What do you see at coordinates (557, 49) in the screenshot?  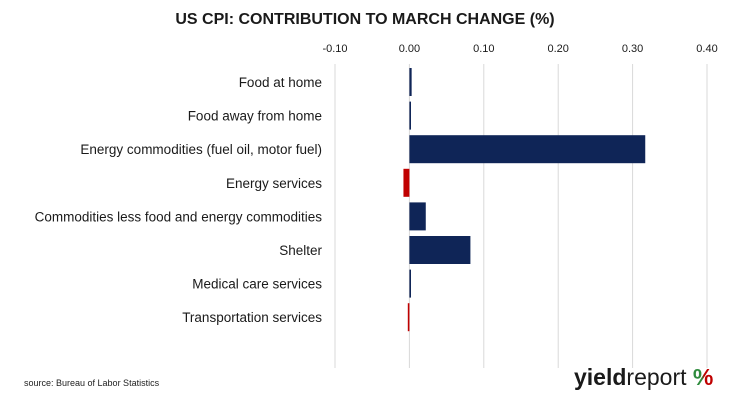 I see `x-tick-label: 0.20` at bounding box center [557, 49].